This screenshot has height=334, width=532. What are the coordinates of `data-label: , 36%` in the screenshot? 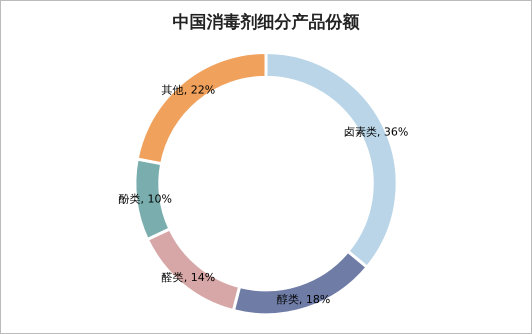 It's located at (392, 131).